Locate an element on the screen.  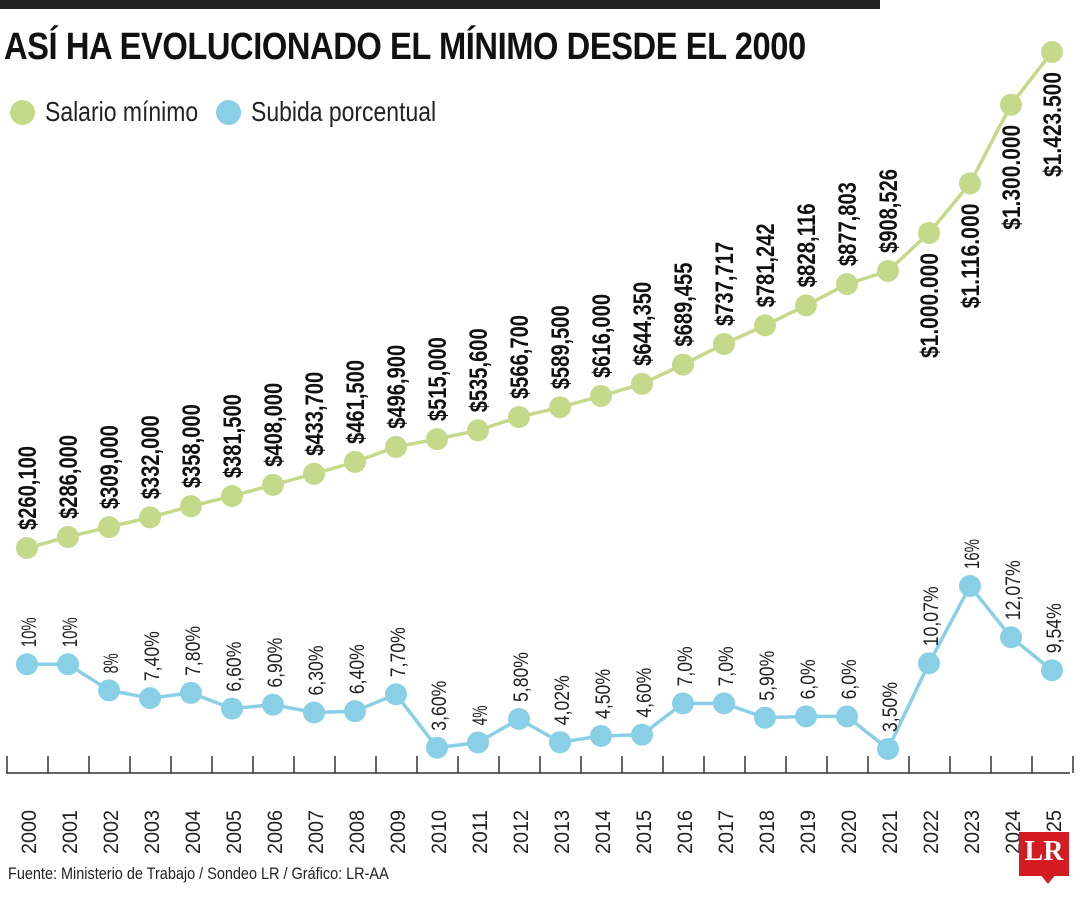
x-tick-label: 2001 is located at coordinates (70, 832).